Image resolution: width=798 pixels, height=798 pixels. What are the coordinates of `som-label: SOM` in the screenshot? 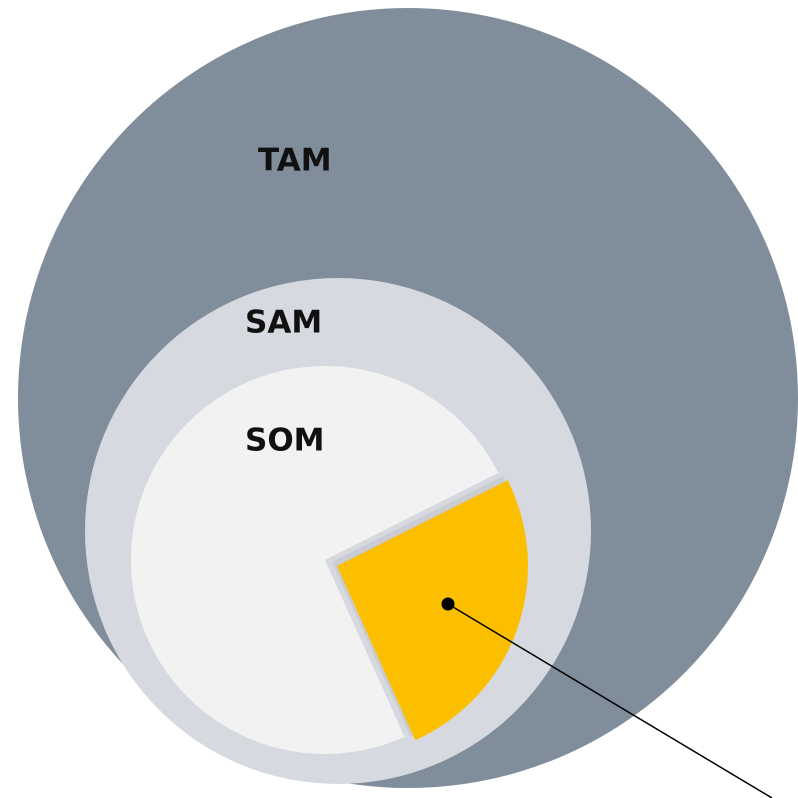 It's located at (285, 441).